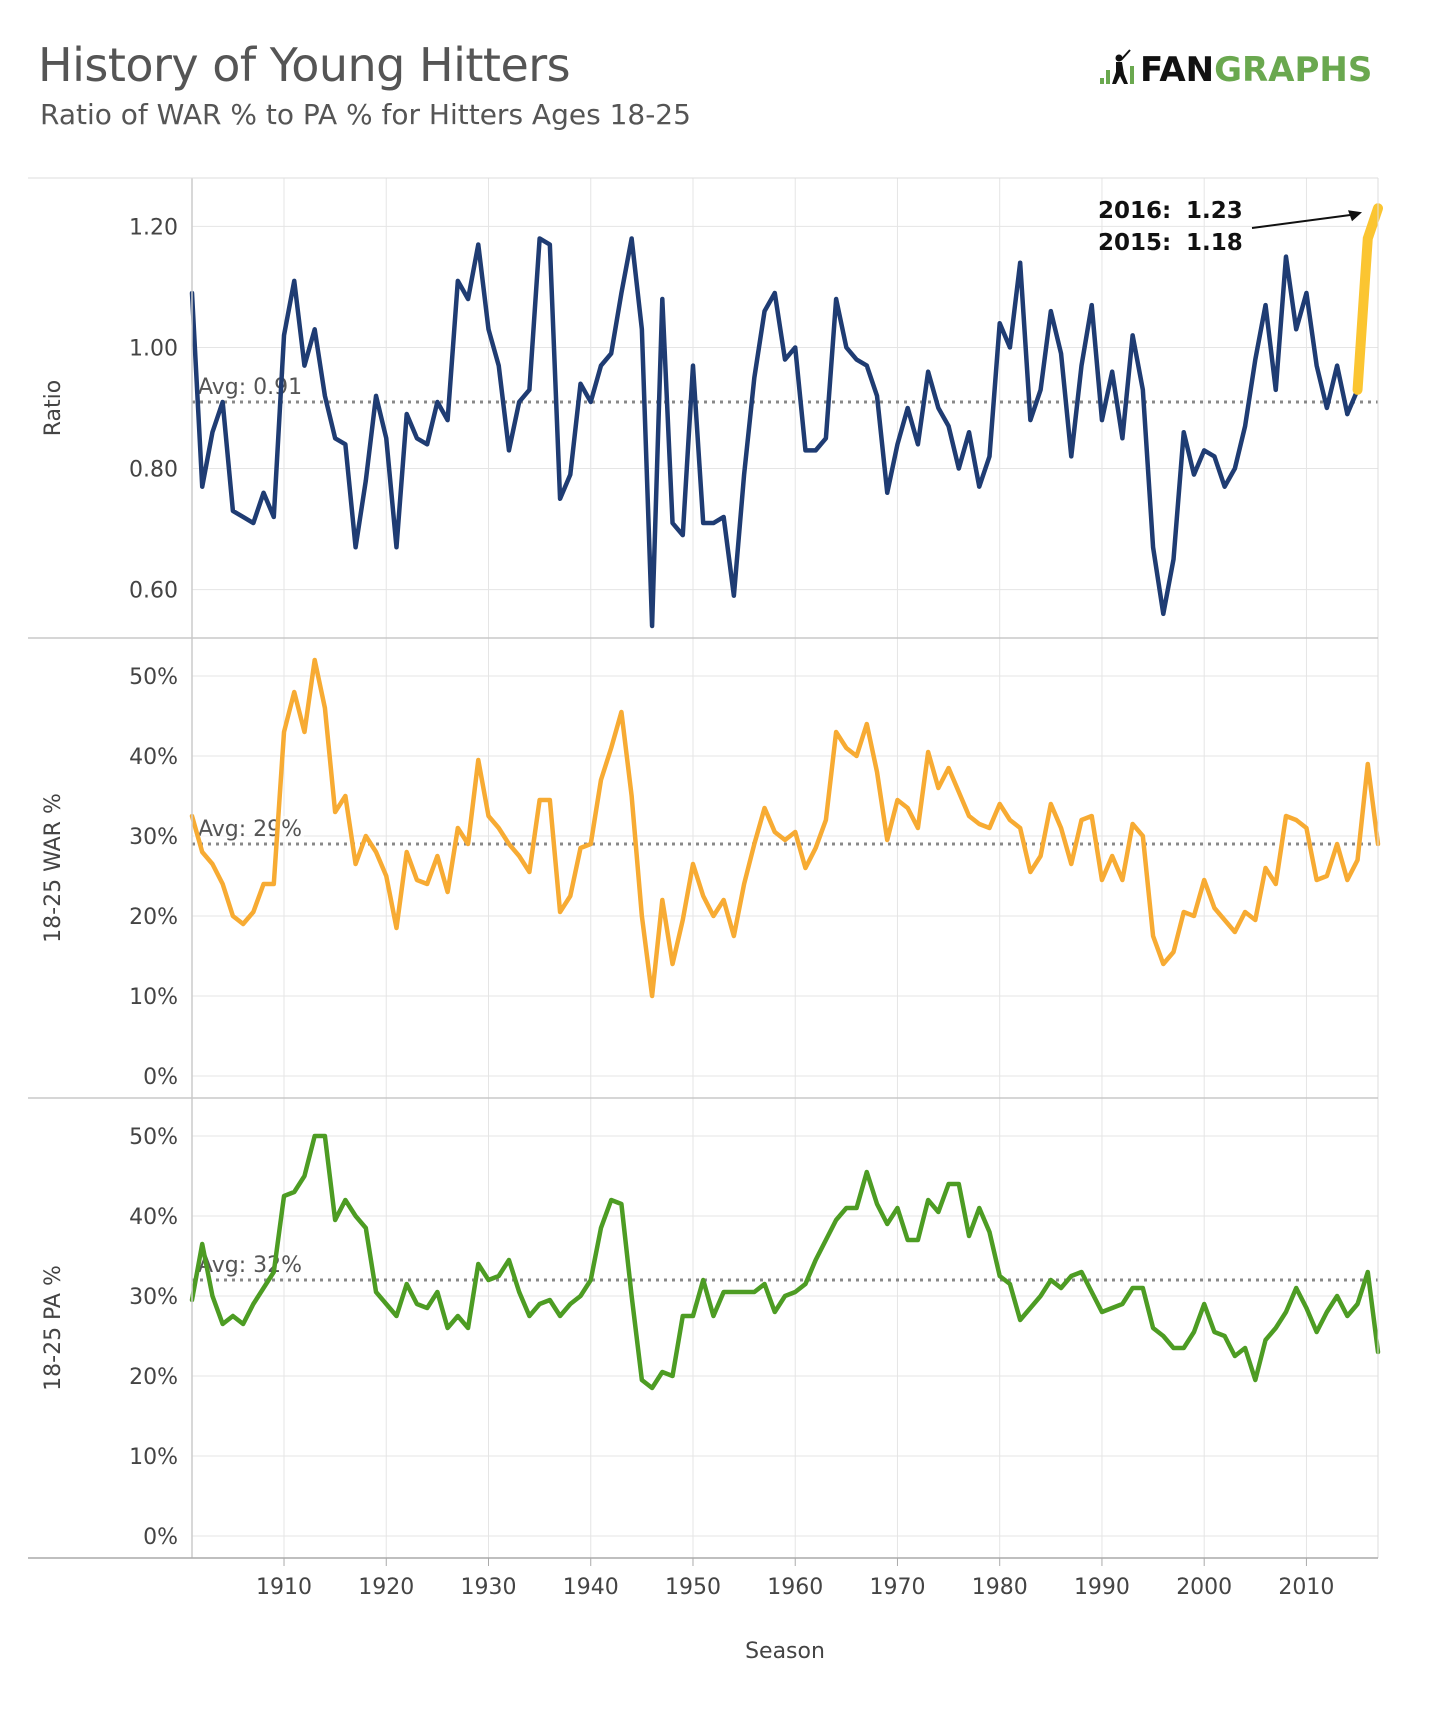 The image size is (1432, 1720). Describe the element at coordinates (1293, 70) in the screenshot. I see `logo-text-graphs: GRAPHS` at that location.